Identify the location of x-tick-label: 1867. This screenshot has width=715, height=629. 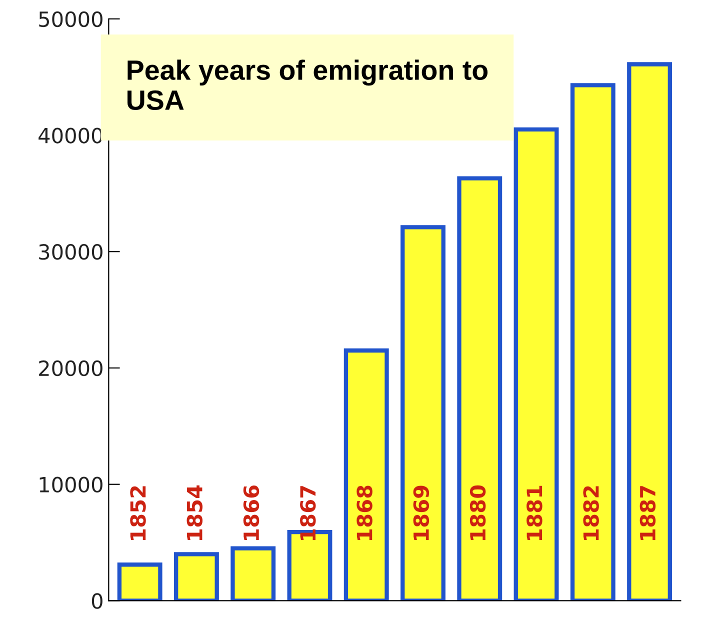
(308, 513).